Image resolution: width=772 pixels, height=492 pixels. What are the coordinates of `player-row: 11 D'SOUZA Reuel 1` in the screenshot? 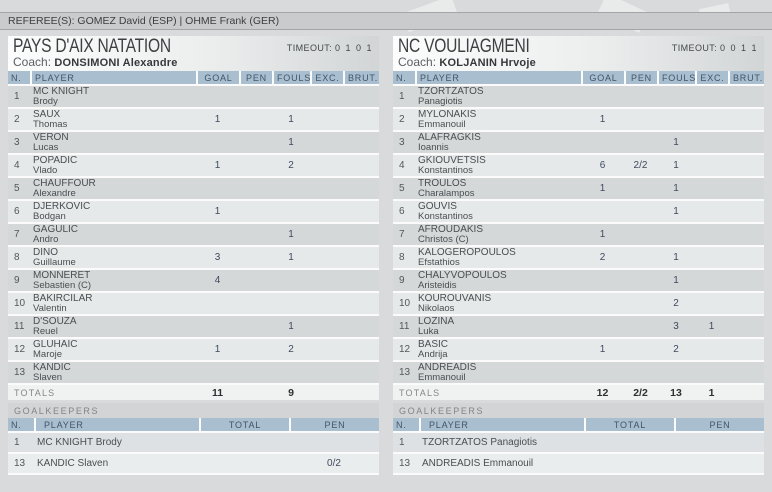 It's located at (193, 327).